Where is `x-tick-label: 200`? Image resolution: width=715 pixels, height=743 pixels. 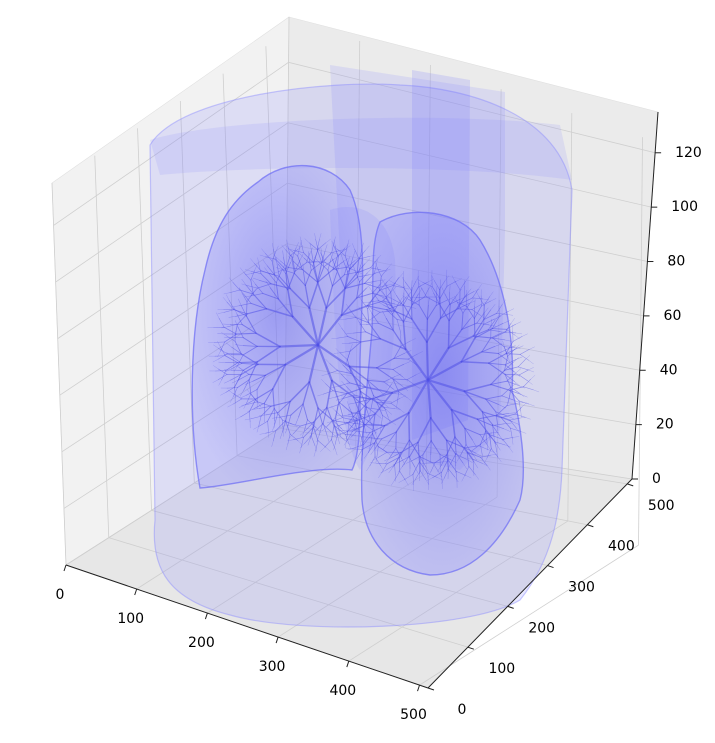
x-tick-label: 200 is located at coordinates (201, 643).